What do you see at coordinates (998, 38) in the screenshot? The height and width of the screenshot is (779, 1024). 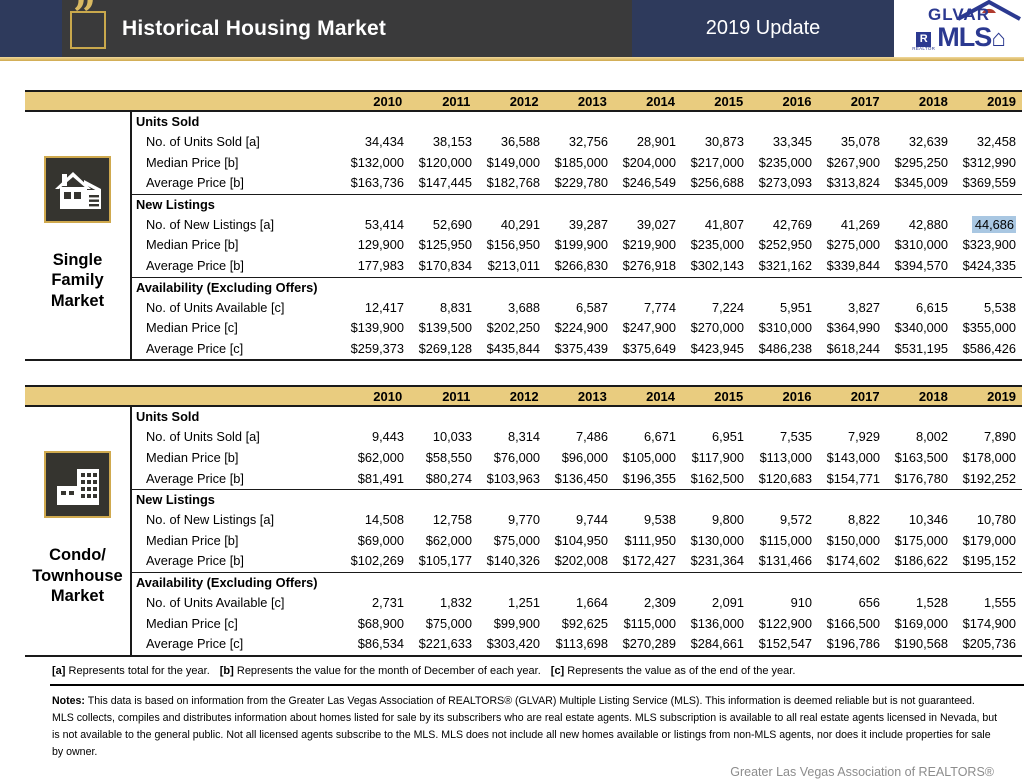 I see `house-icon: ⌂` at bounding box center [998, 38].